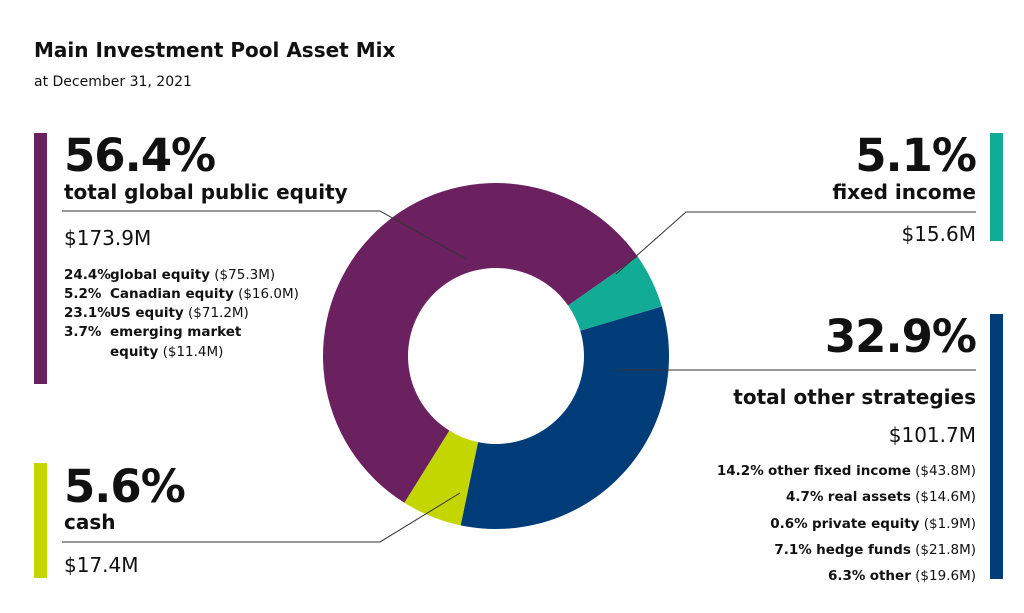 The width and height of the screenshot is (1024, 613). I want to click on other-breakdown-row: 6.3% other ($19.6M), so click(901, 576).